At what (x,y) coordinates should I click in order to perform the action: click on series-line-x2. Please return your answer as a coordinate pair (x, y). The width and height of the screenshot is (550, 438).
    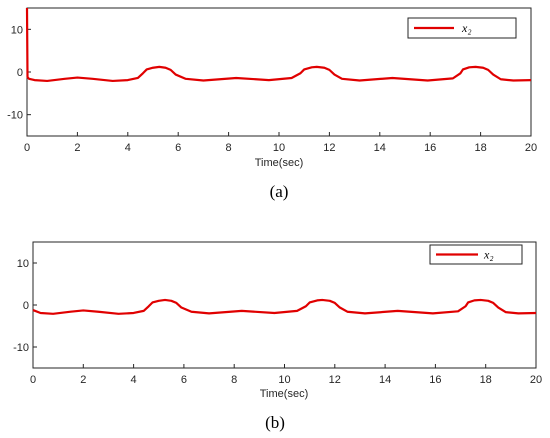
    Looking at the image, I should click on (284, 306).